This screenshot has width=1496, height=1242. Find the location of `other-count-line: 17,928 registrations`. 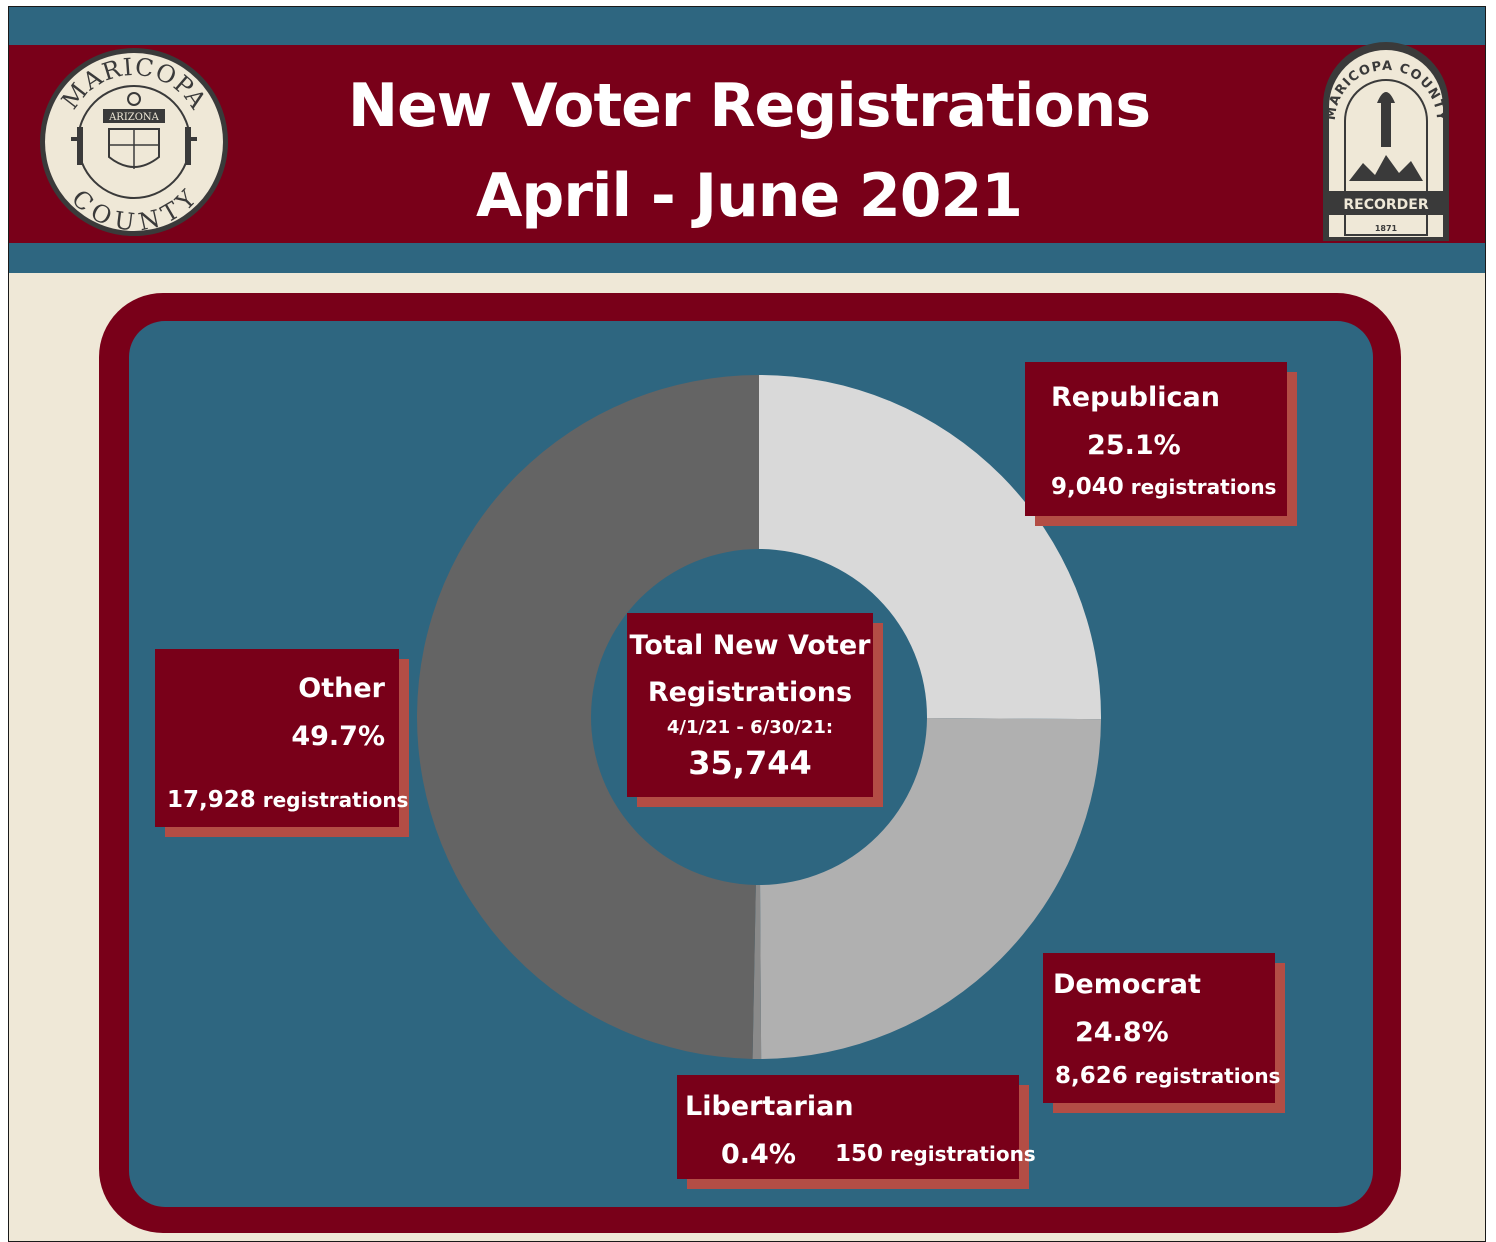

other-count-line: 17,928 registrations is located at coordinates (287, 800).